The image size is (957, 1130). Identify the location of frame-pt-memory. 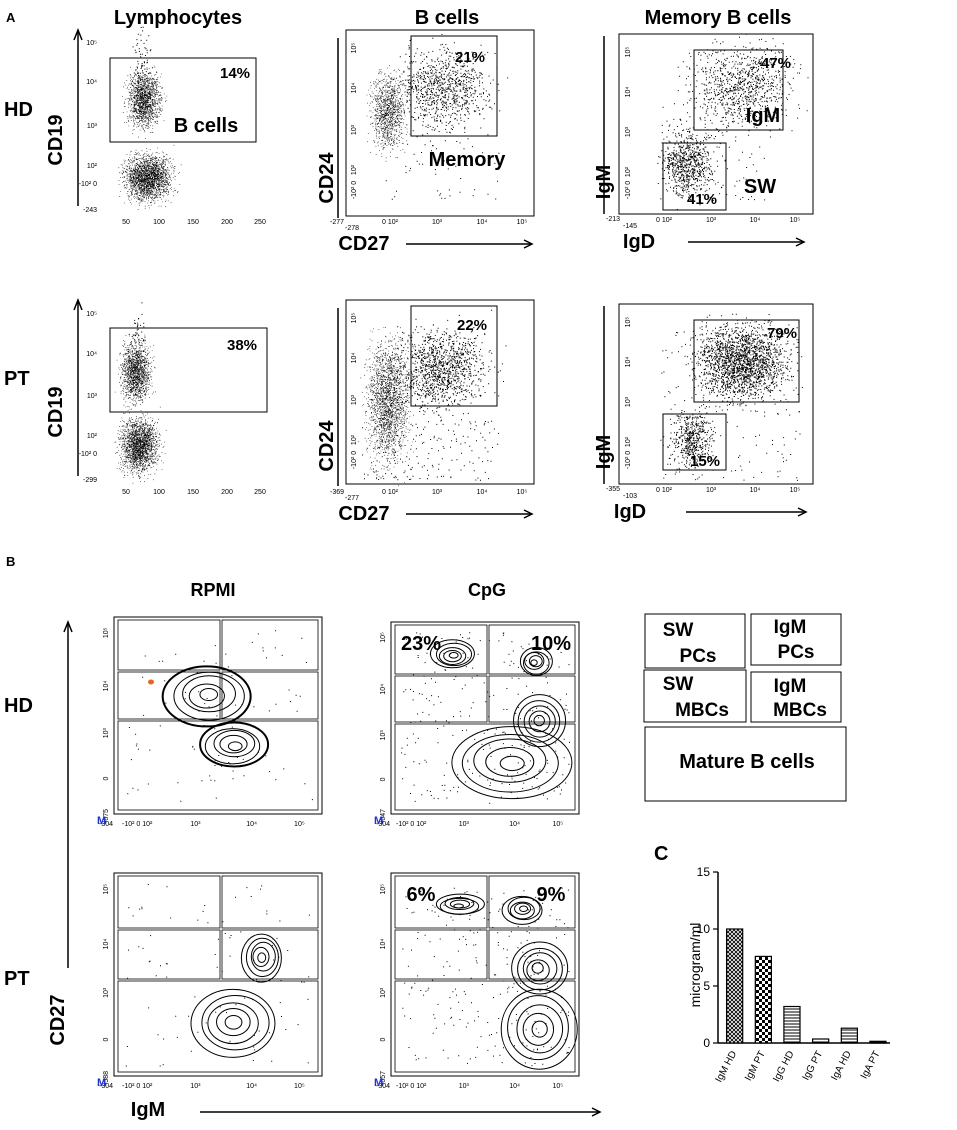
(716, 394).